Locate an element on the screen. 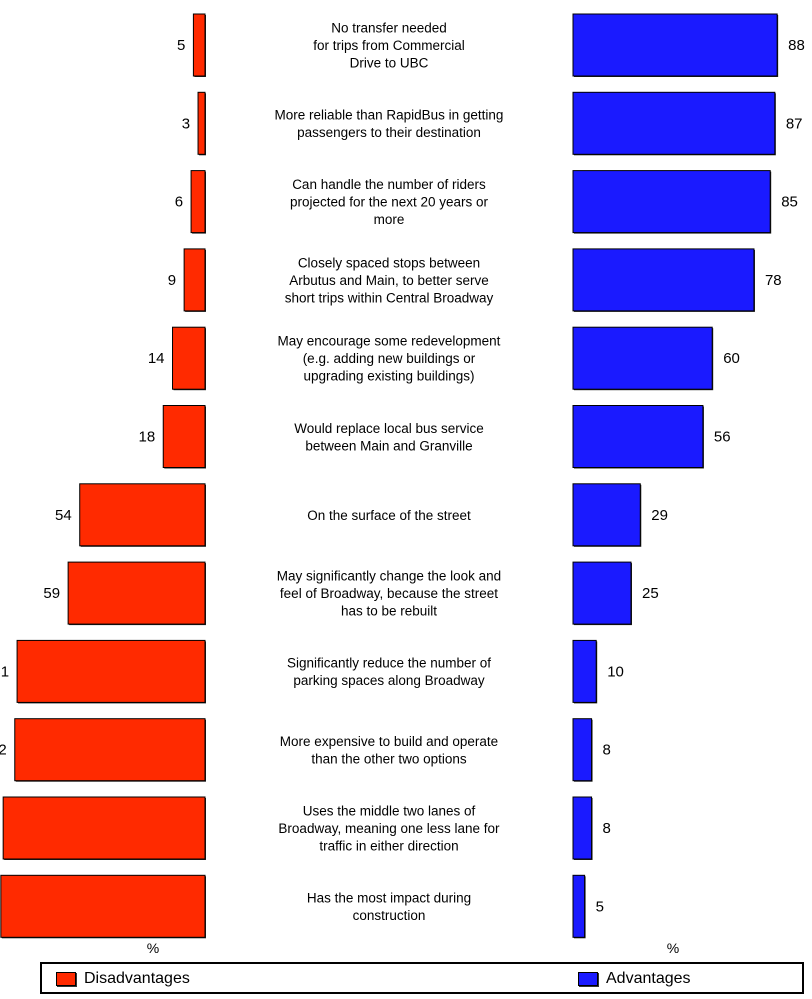 This screenshot has height=999, width=812. legend-item-disadvantages: Disadvantages is located at coordinates (123, 979).